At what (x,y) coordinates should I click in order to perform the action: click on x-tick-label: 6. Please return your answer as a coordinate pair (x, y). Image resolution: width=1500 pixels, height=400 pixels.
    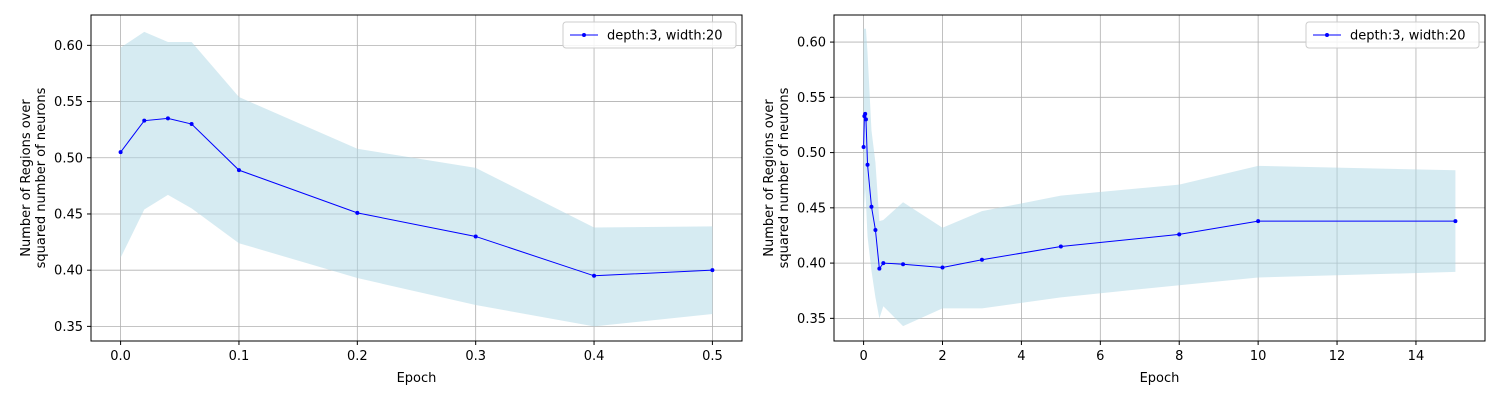
    Looking at the image, I should click on (1100, 356).